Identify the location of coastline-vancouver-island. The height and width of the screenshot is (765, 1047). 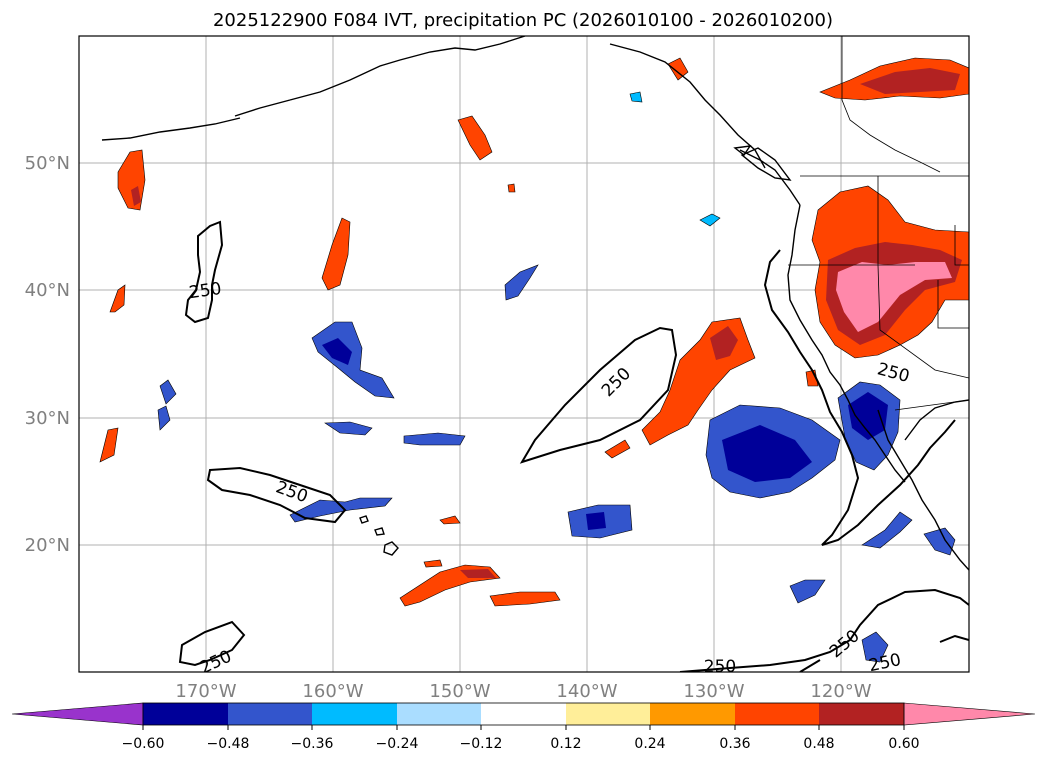
(766, 164).